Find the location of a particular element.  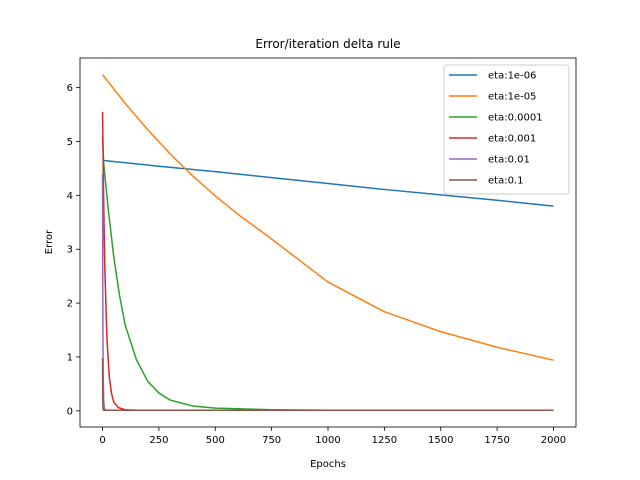

legend-label-1: eta:1e-06 is located at coordinates (512, 76).